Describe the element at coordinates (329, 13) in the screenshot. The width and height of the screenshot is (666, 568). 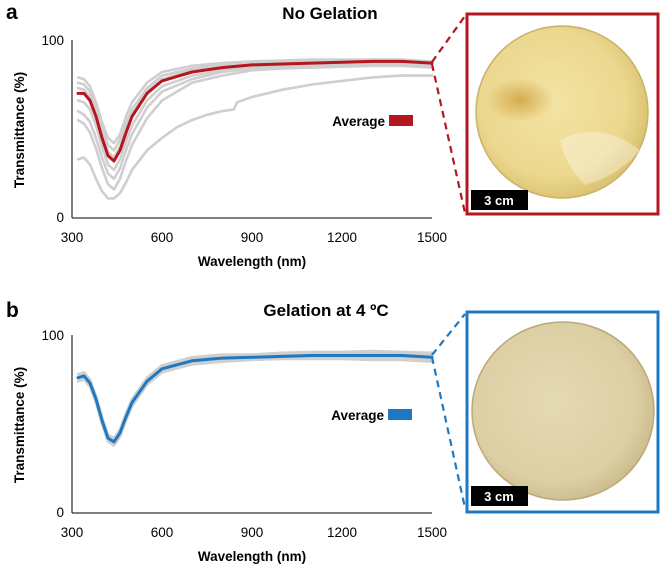
I see `chart-title-a: No Gelation` at that location.